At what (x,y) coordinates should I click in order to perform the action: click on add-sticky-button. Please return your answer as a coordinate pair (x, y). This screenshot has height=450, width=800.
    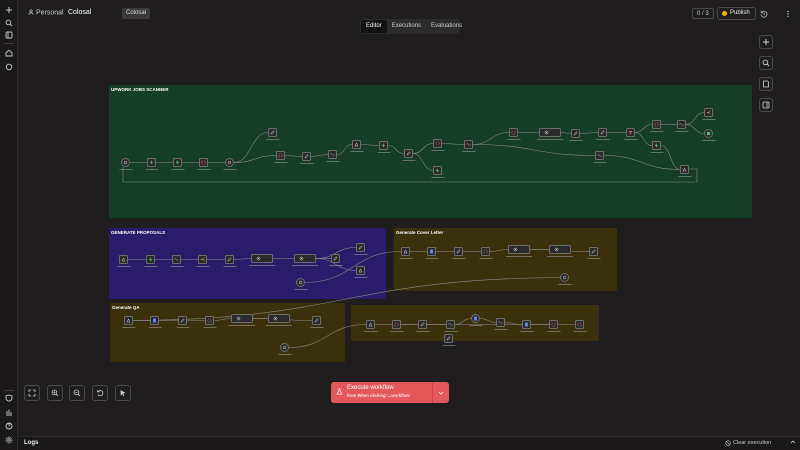
    Looking at the image, I should click on (766, 84).